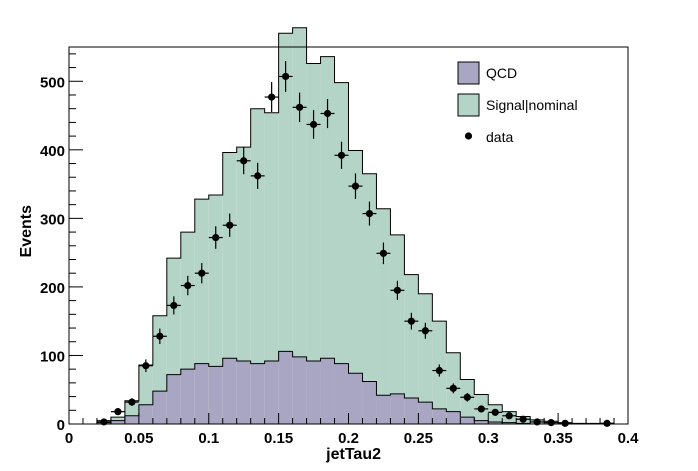 Image resolution: width=698 pixels, height=471 pixels. What do you see at coordinates (488, 438) in the screenshot?
I see `x-tick-label: 0.3` at bounding box center [488, 438].